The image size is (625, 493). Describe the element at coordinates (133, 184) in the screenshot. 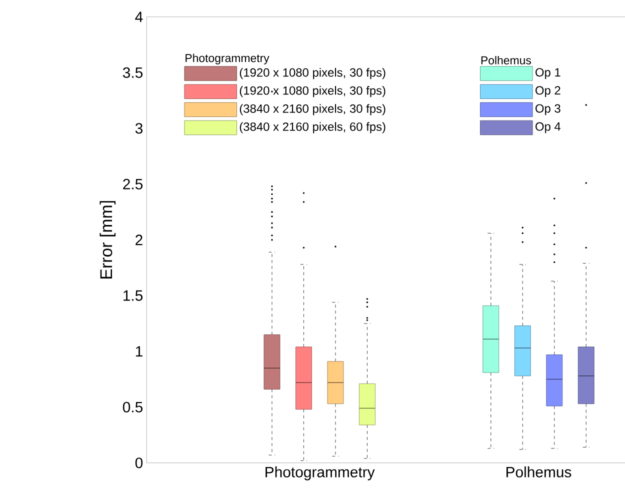

I see `y-tick-label: 2.5` at that location.